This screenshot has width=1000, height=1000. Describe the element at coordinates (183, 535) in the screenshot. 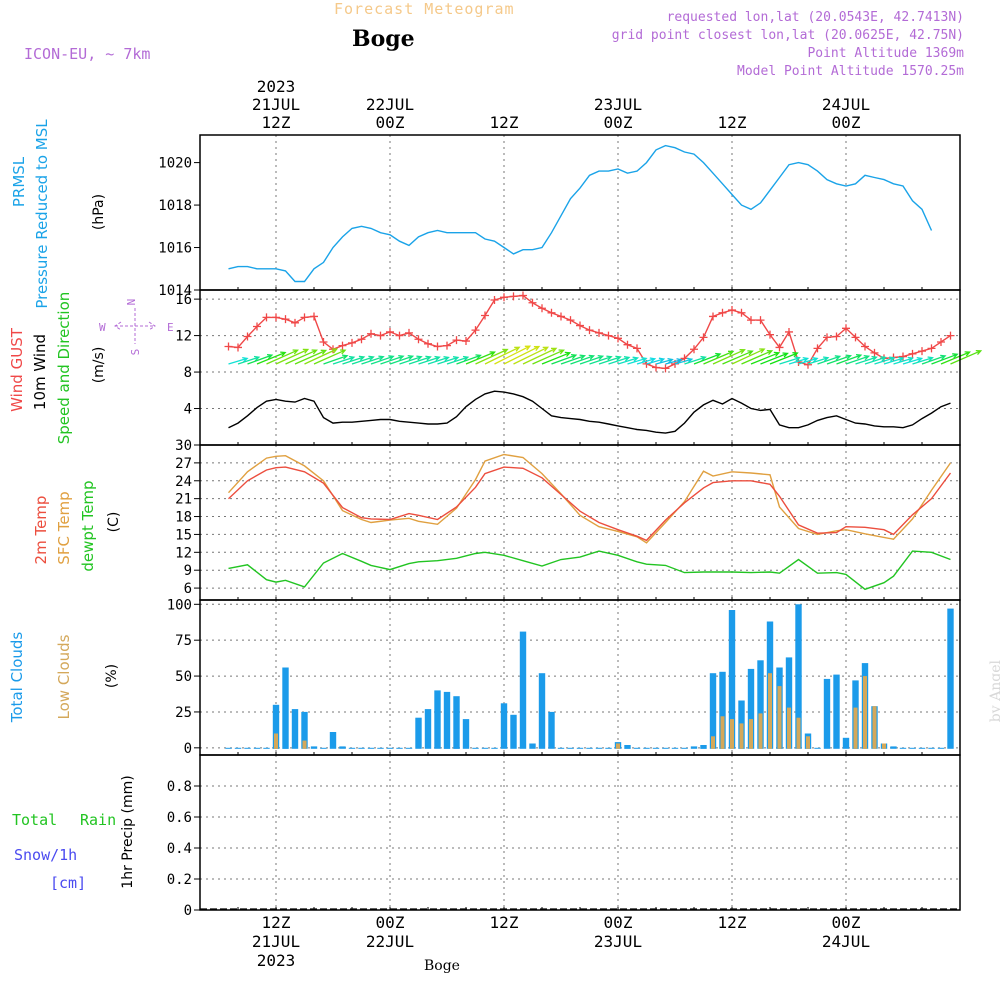

I see `temperature-ytick-label: 15` at that location.